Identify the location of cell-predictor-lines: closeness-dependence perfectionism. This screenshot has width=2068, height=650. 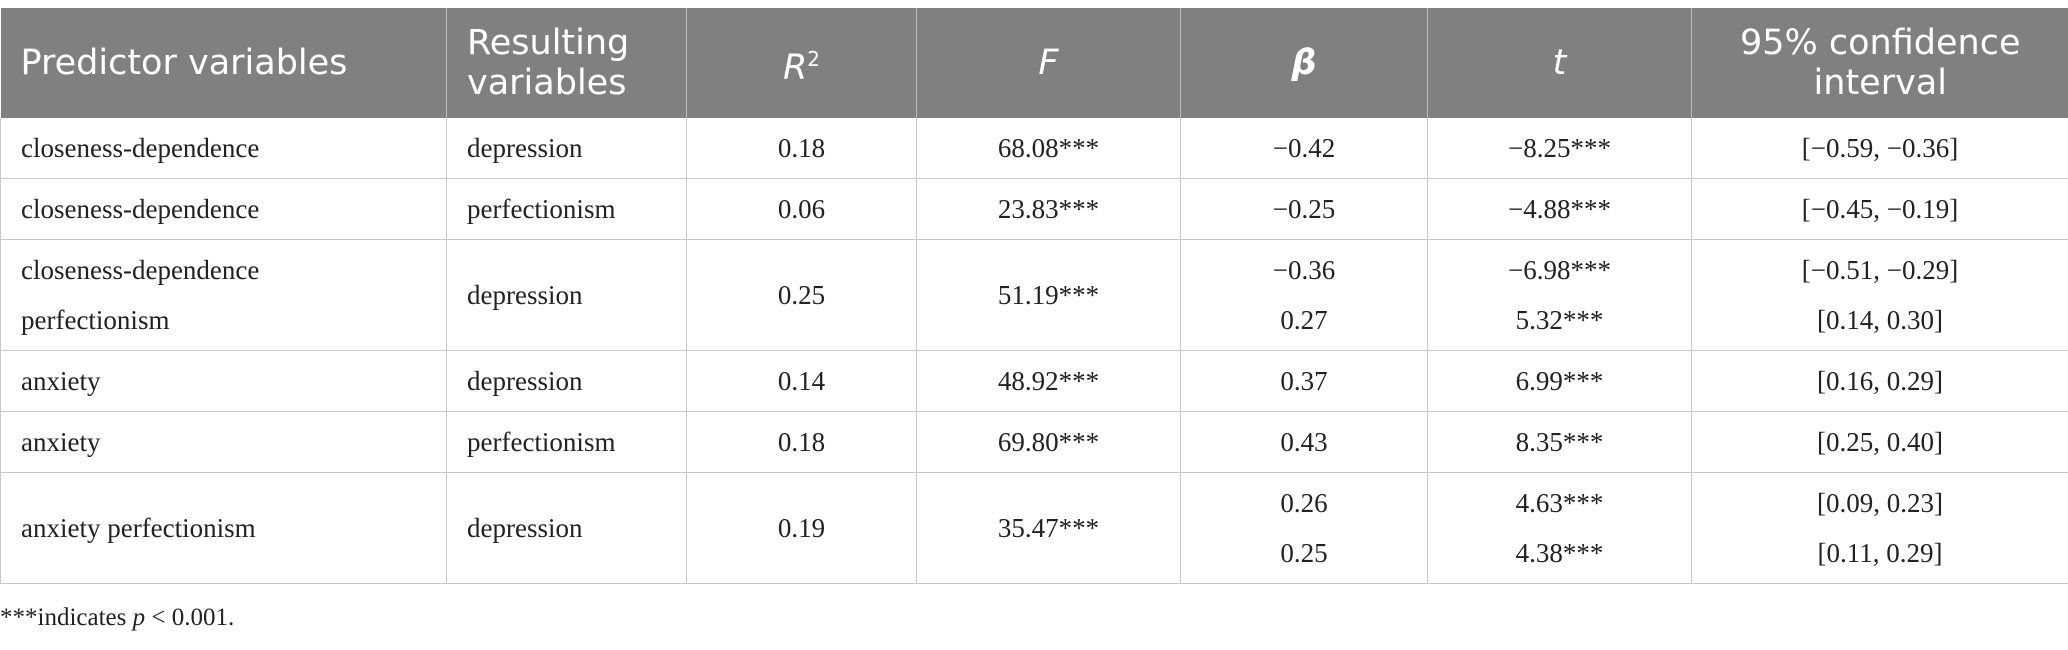
(223, 295).